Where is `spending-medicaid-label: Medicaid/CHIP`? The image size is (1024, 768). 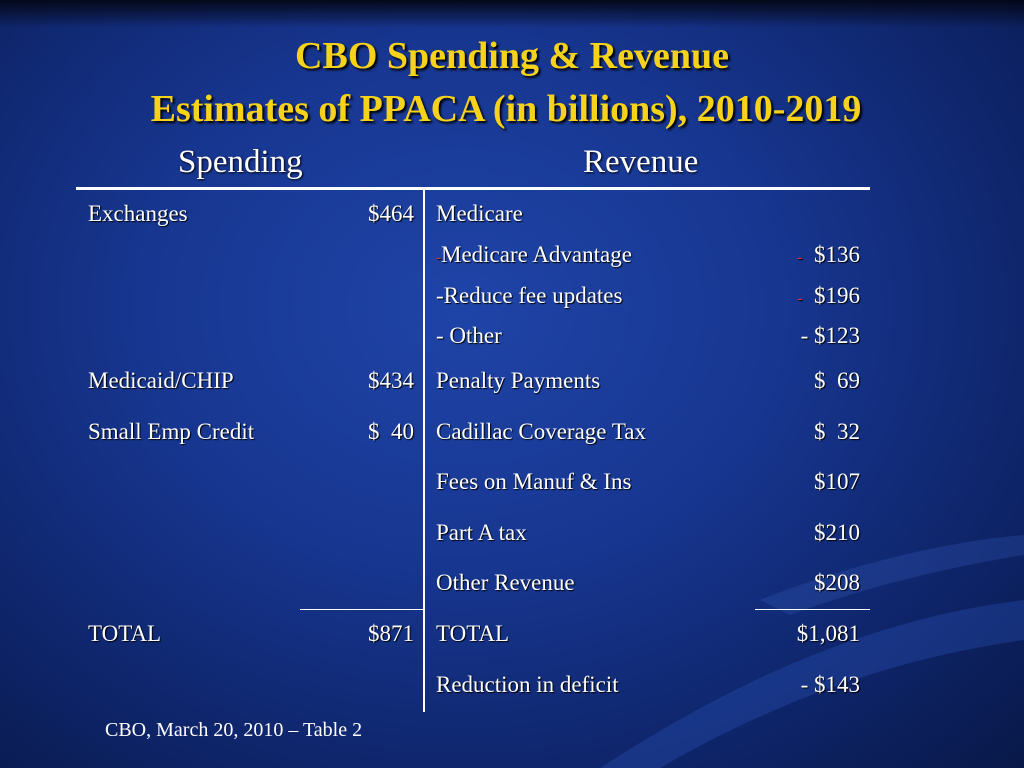 spending-medicaid-label: Medicaid/CHIP is located at coordinates (161, 380).